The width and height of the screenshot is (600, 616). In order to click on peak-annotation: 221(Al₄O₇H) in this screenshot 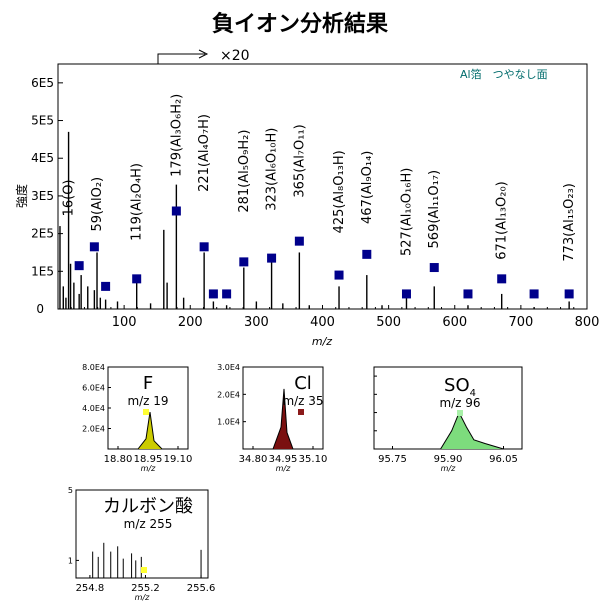, I will do `click(204, 153)`.